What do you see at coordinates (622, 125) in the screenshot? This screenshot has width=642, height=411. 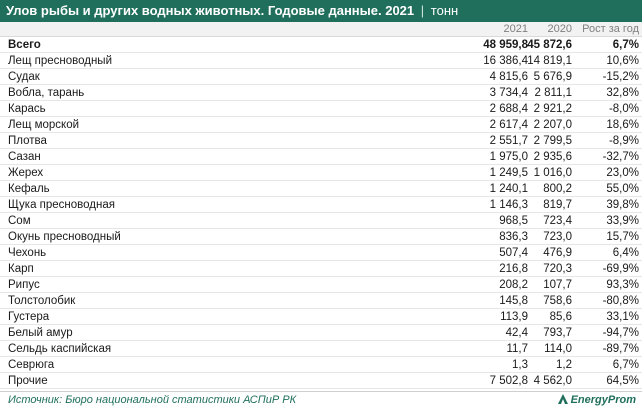 I see `cell-growth: 18,6%` at bounding box center [622, 125].